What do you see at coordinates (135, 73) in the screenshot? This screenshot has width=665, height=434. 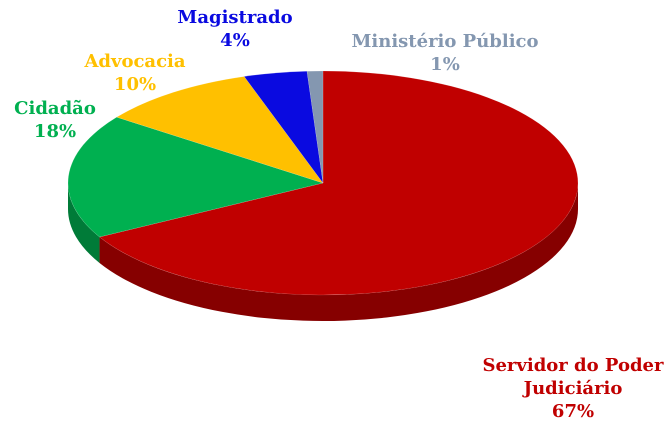 I see `slice-label: Advocacia 10%` at bounding box center [135, 73].